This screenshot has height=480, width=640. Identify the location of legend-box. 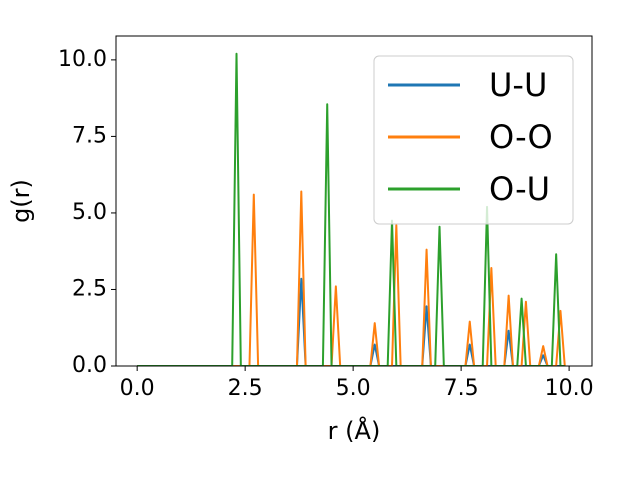
(473, 140).